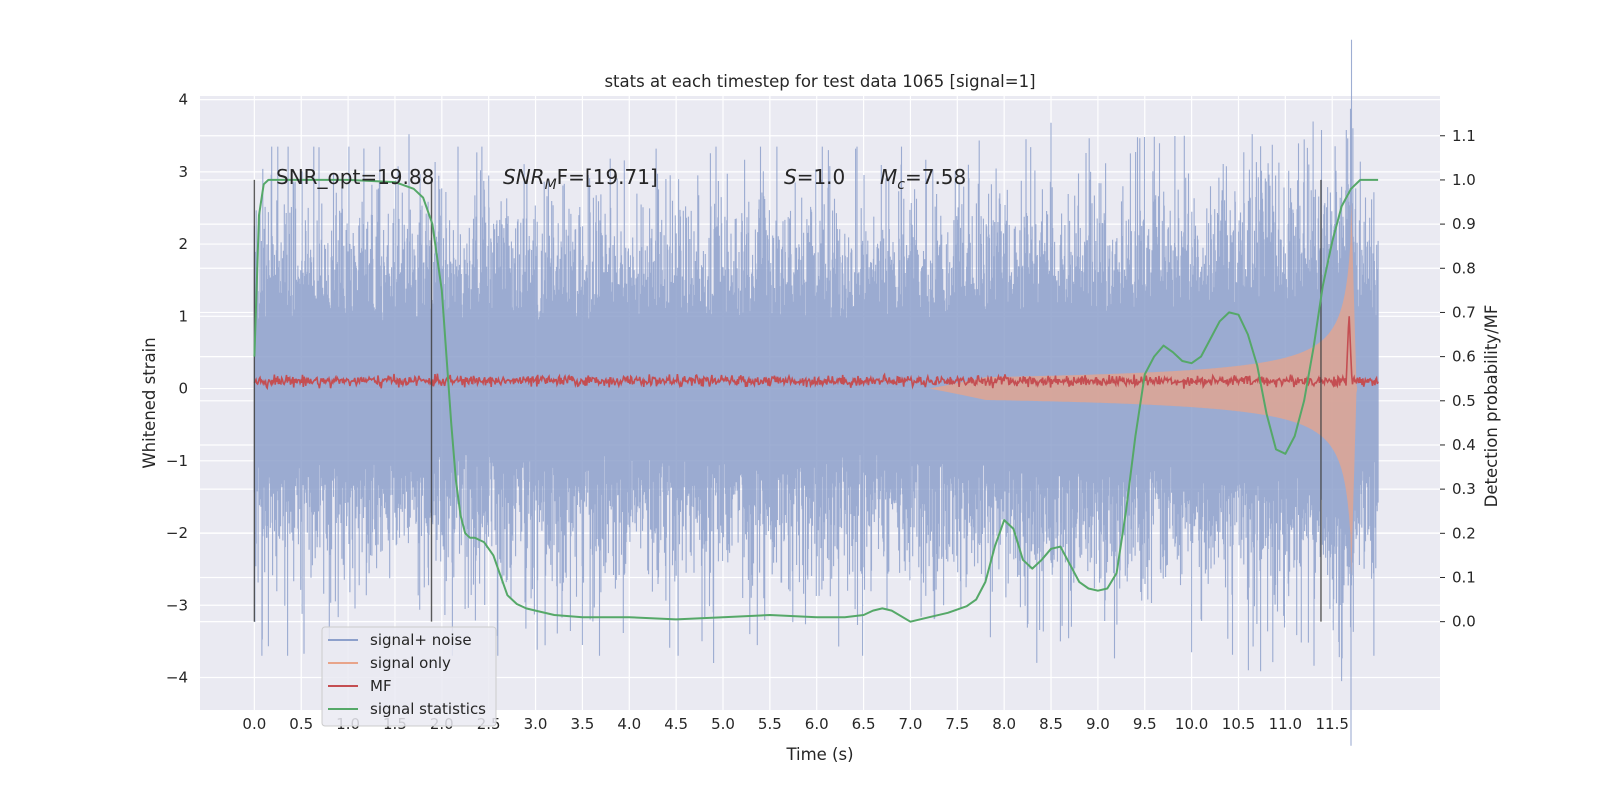 The height and width of the screenshot is (800, 1600). What do you see at coordinates (607, 177) in the screenshot?
I see `annotation-snr-mf-value: F=[19.71]` at bounding box center [607, 177].